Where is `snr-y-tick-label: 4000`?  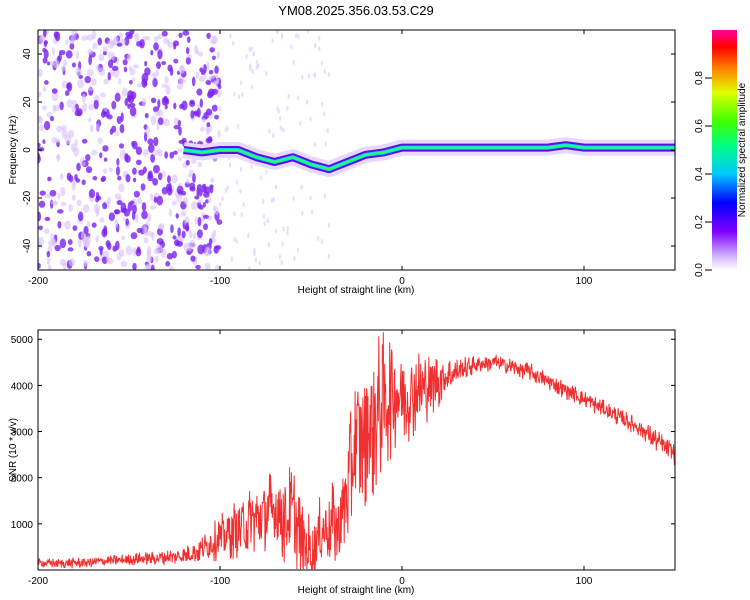
snr-y-tick-label: 4000 is located at coordinates (22, 386).